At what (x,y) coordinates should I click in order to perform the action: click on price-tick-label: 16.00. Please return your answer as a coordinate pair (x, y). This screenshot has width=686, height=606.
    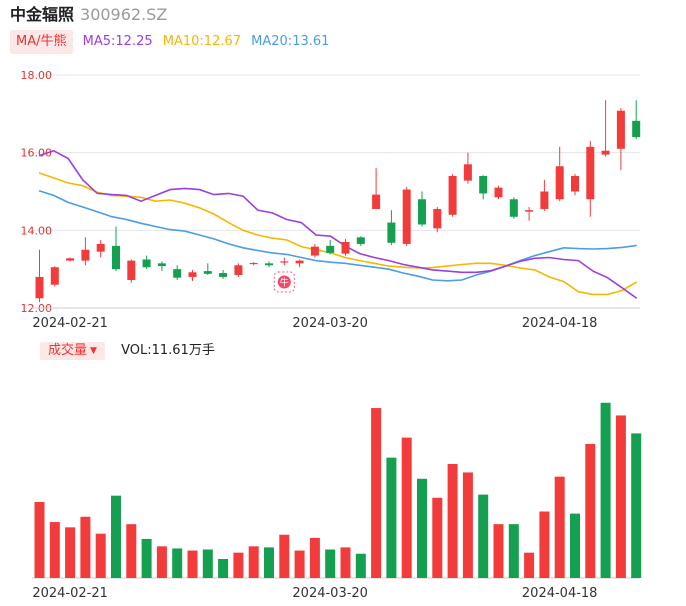
    Looking at the image, I should click on (37, 153).